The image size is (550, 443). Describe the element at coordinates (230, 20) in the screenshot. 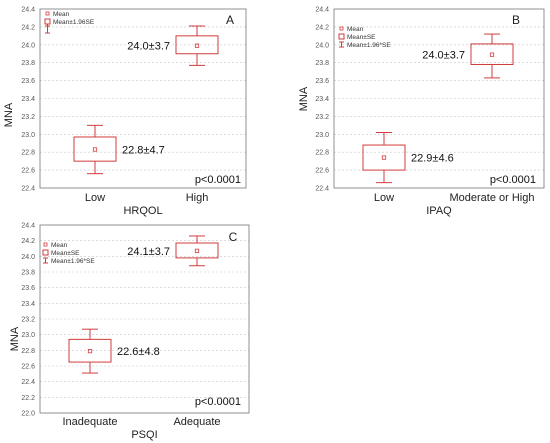

I see `panel-letter: A` at that location.